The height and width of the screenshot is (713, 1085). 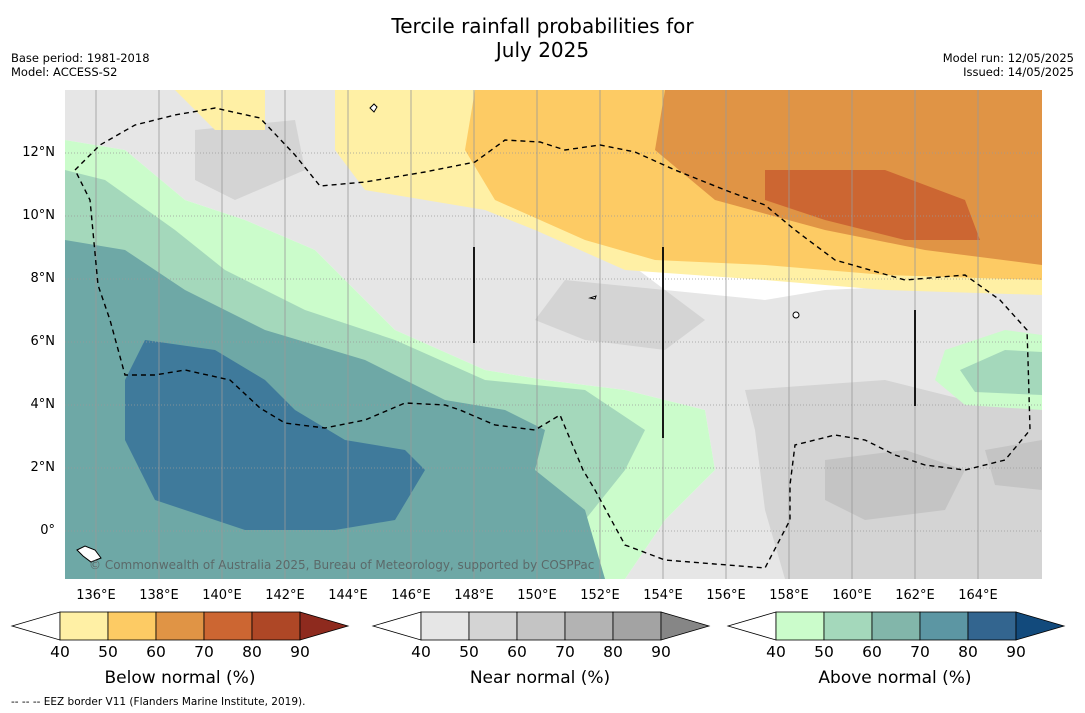 I want to click on base-period: Base period: 1981-2018, so click(x=80, y=58).